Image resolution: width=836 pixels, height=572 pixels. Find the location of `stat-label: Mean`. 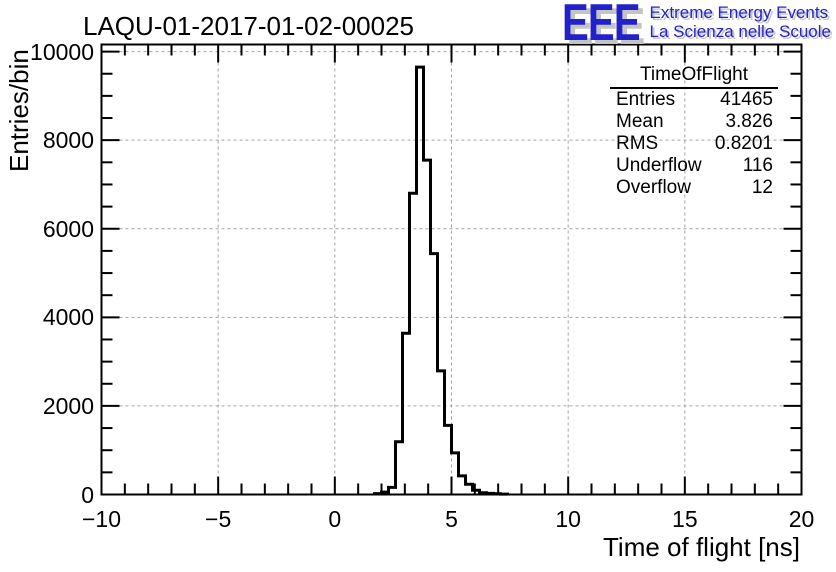

stat-label: Mean is located at coordinates (640, 121).